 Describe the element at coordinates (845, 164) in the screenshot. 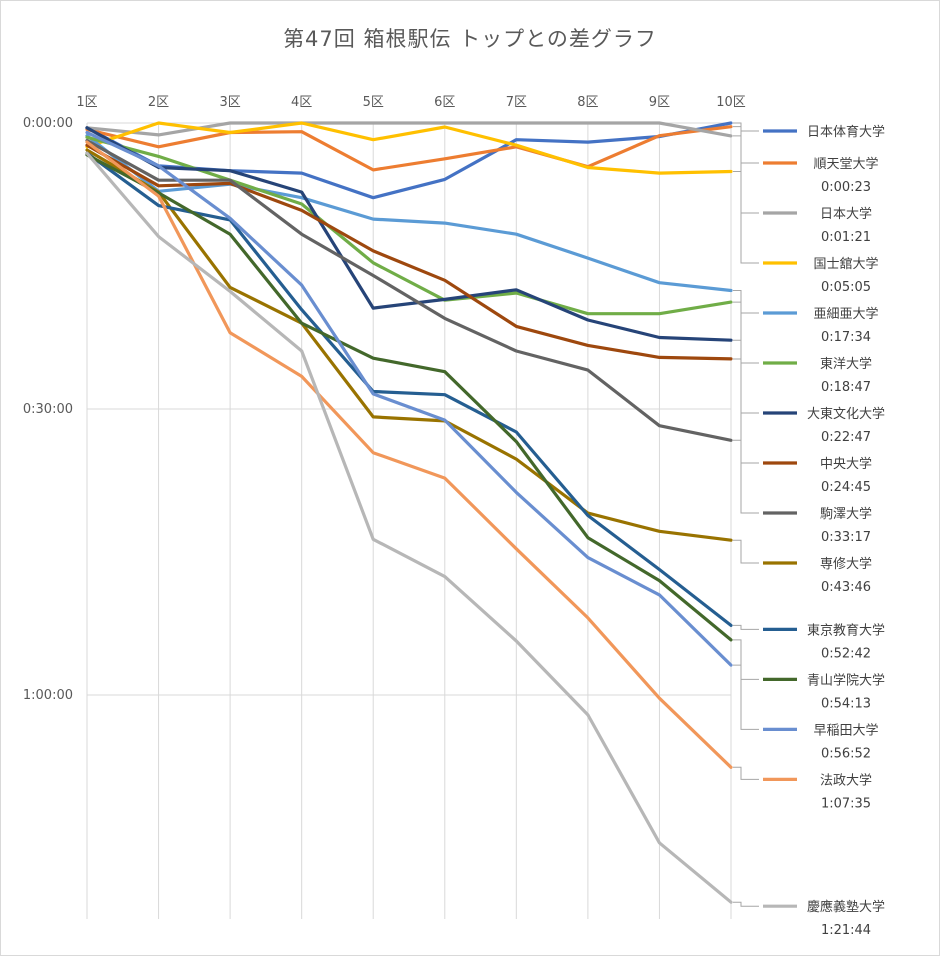

I see `legend-entry-name: 順天堂大学` at that location.